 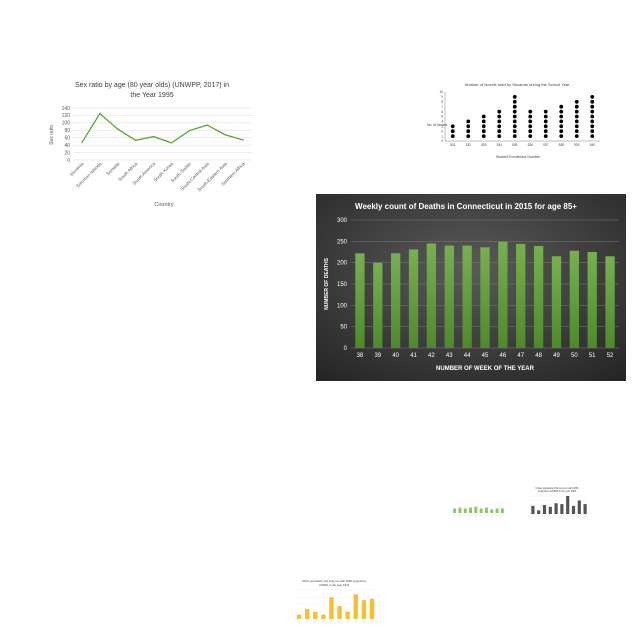 I want to click on x-tick-label: 536, so click(x=531, y=145).